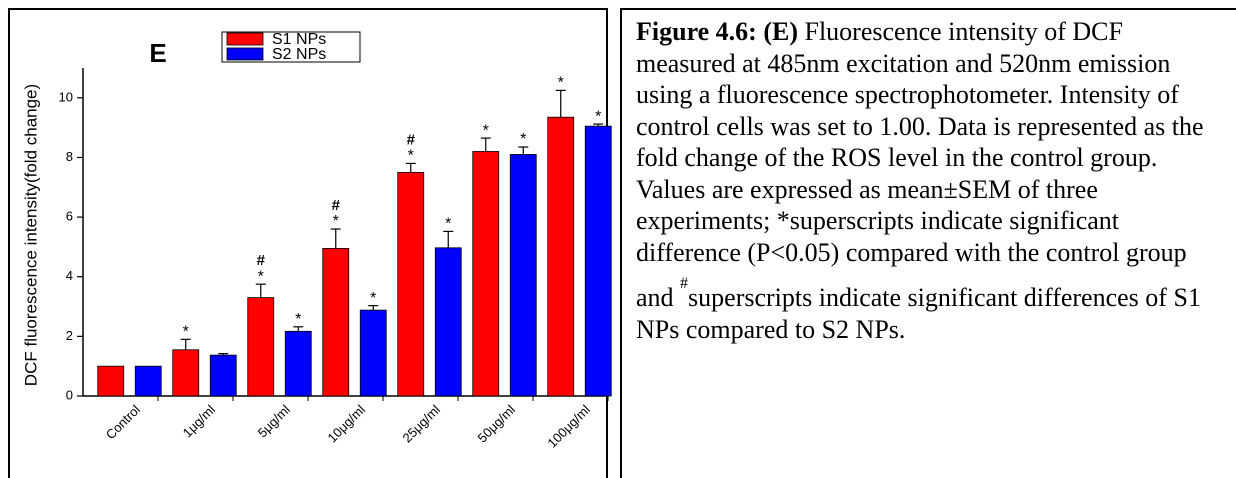 The image size is (1236, 478). Describe the element at coordinates (717, 31) in the screenshot. I see `caption-label: Figure 4.6: (E)` at that location.